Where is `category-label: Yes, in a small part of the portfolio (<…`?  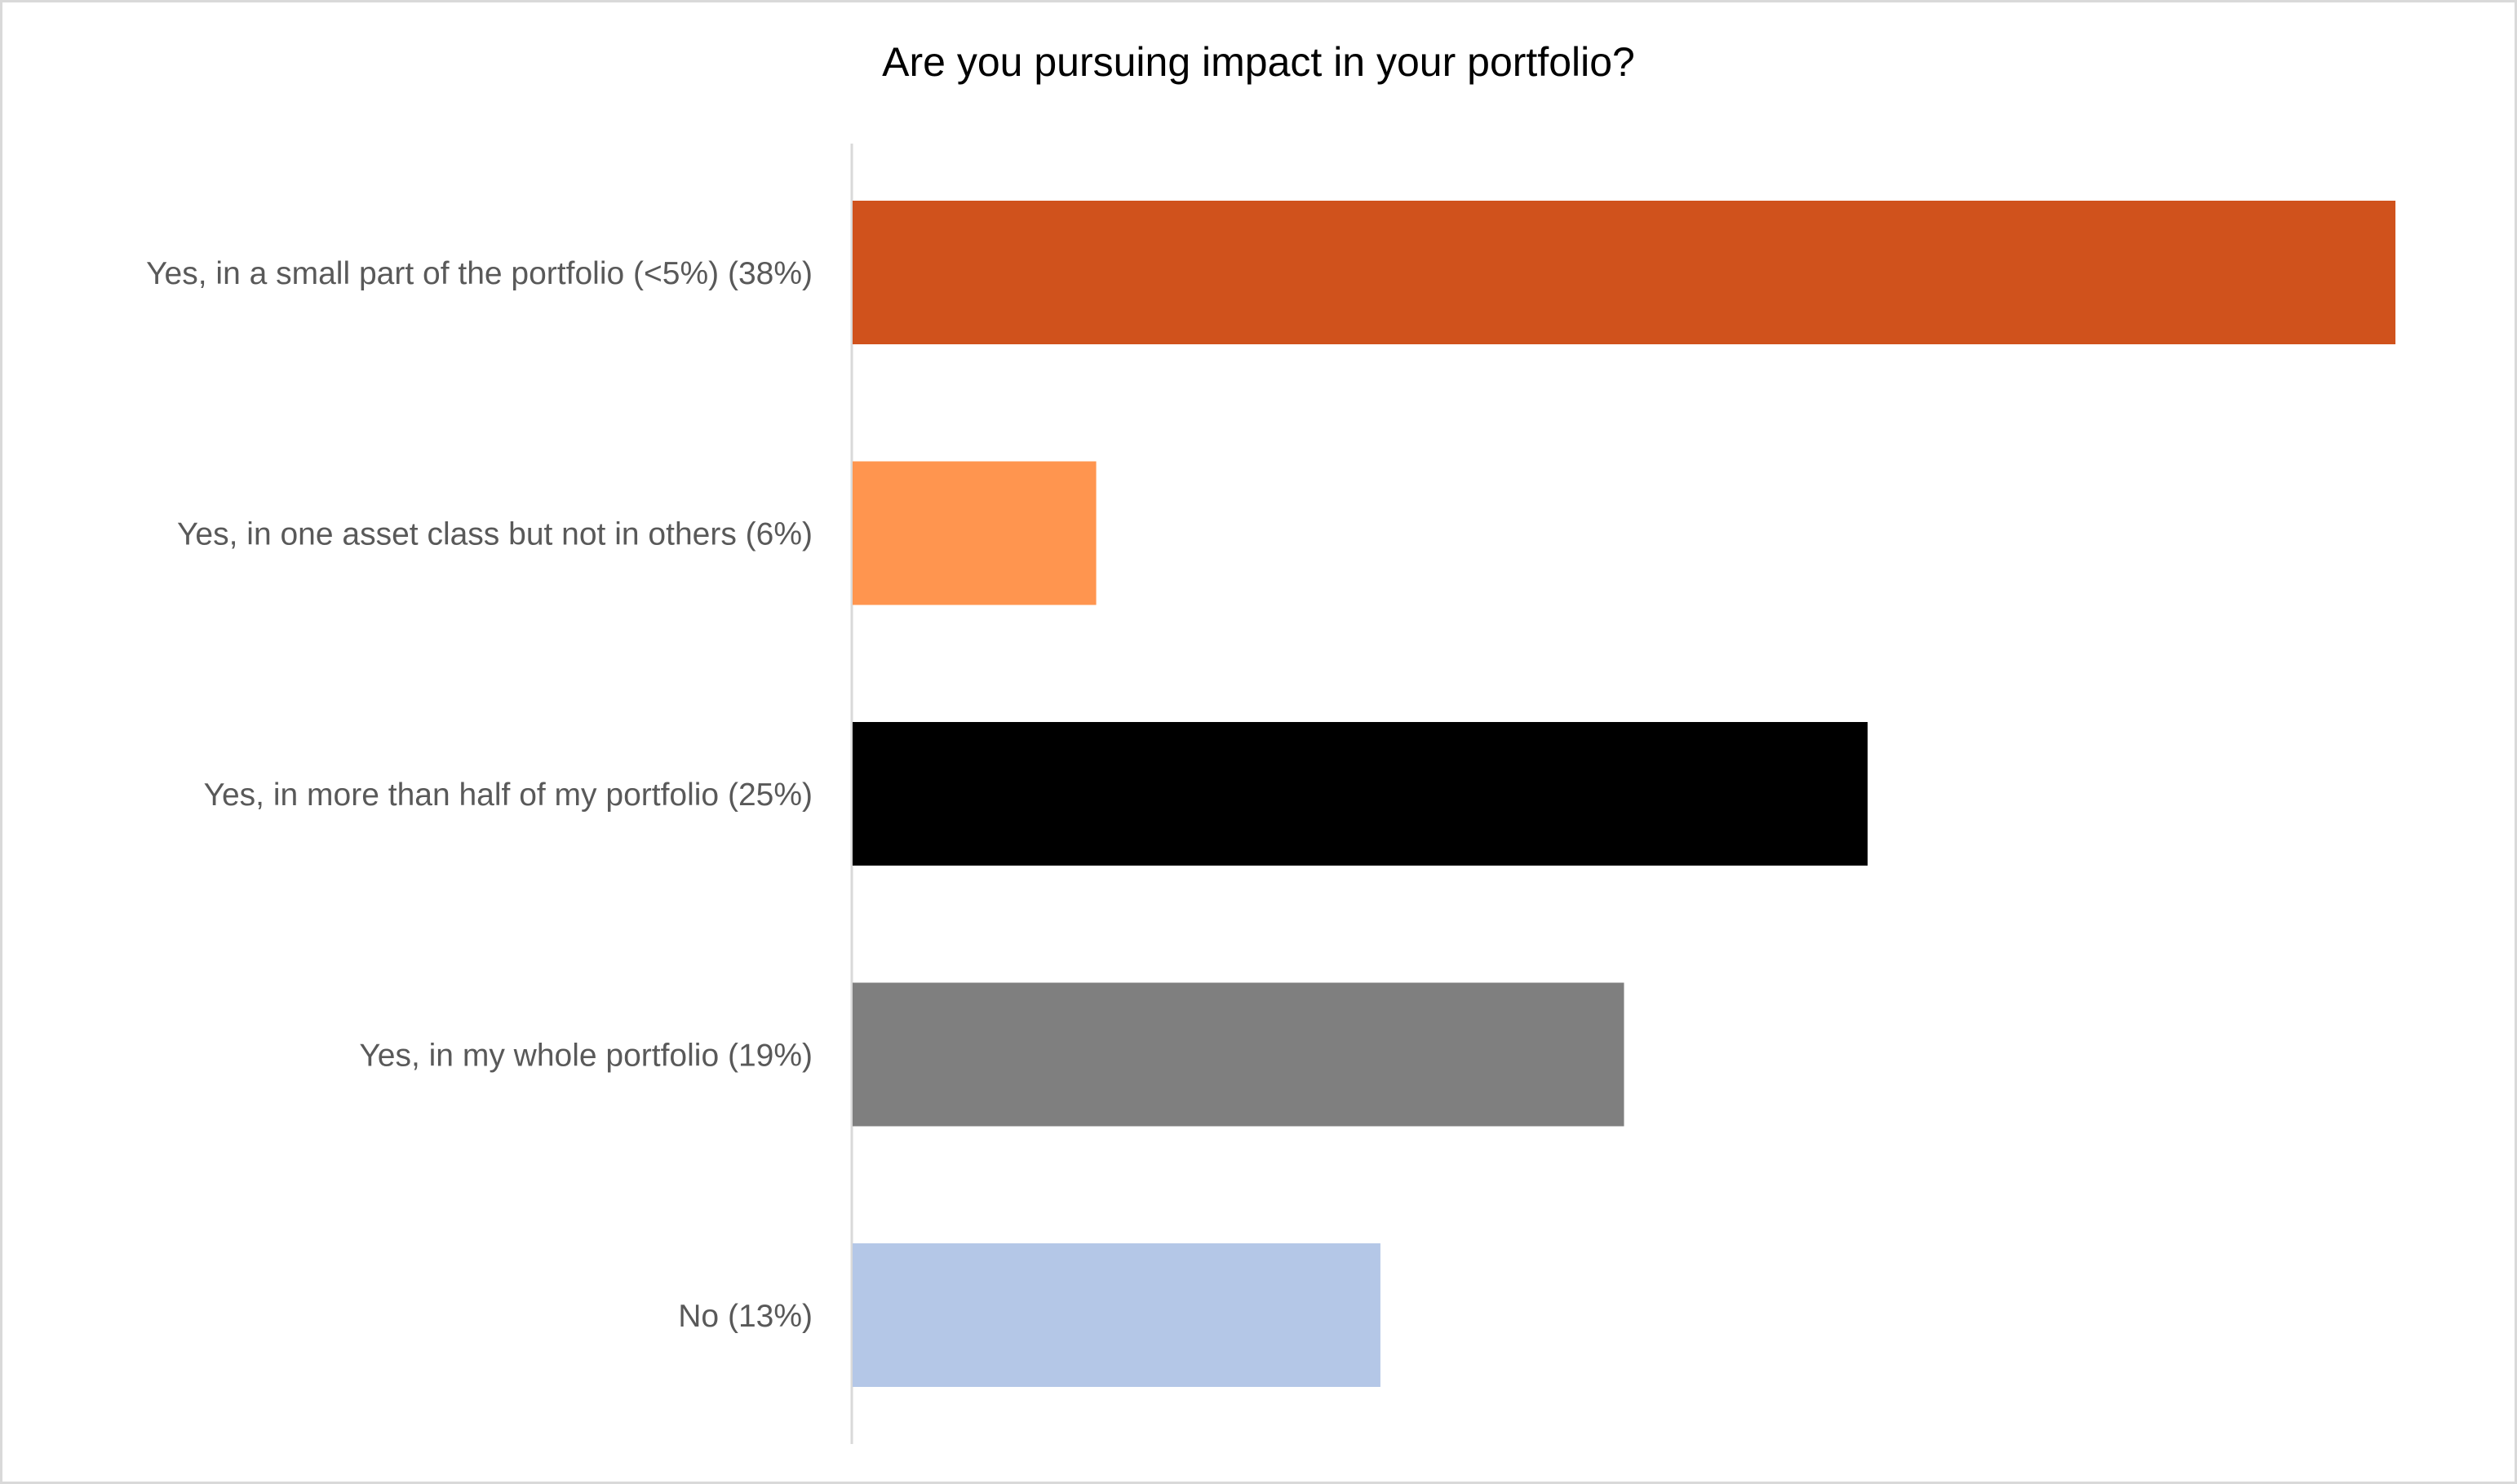 category-label: Yes, in a small part of the portfolio (<… is located at coordinates (479, 273).